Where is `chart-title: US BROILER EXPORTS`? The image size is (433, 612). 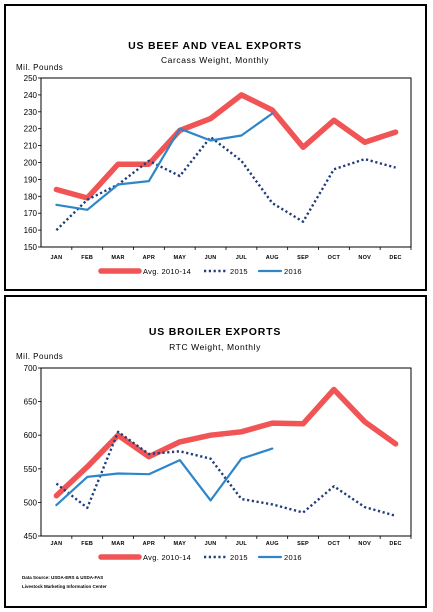
chart-title: US BROILER EXPORTS is located at coordinates (215, 332).